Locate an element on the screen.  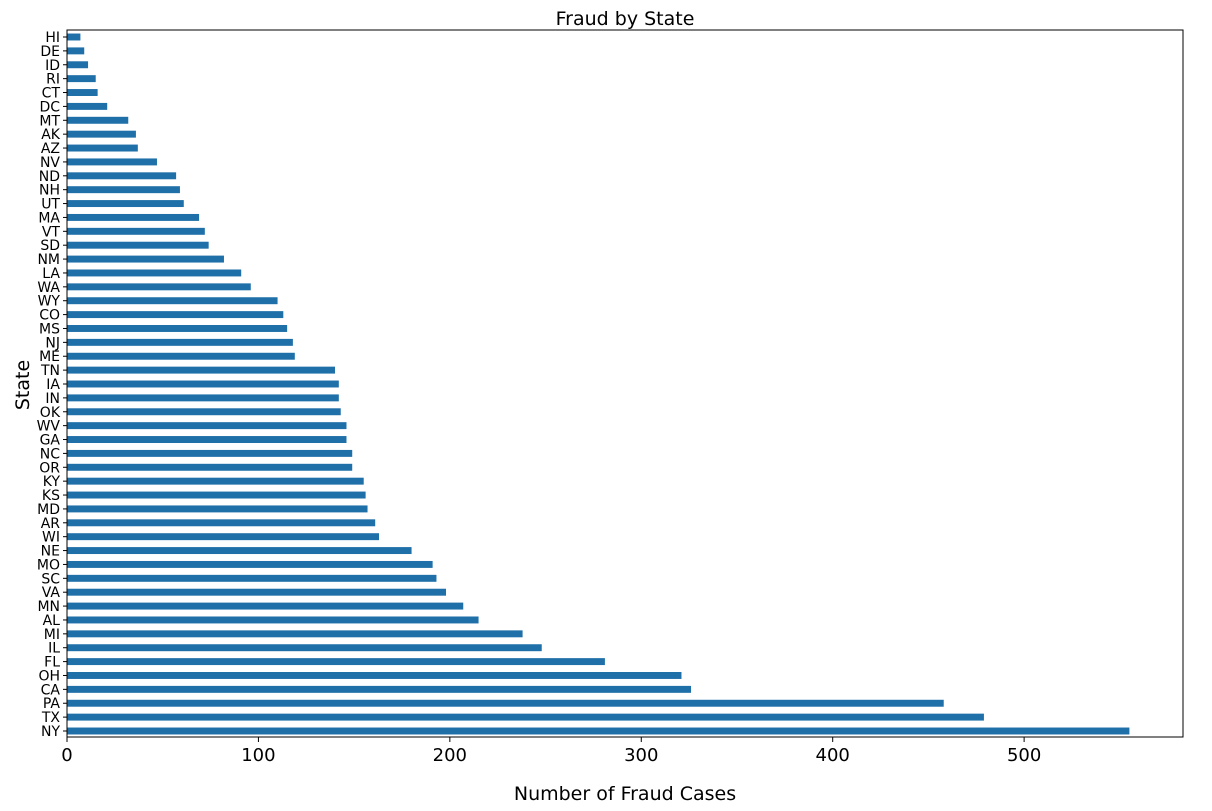
y-tick-label: KY is located at coordinates (52, 482).